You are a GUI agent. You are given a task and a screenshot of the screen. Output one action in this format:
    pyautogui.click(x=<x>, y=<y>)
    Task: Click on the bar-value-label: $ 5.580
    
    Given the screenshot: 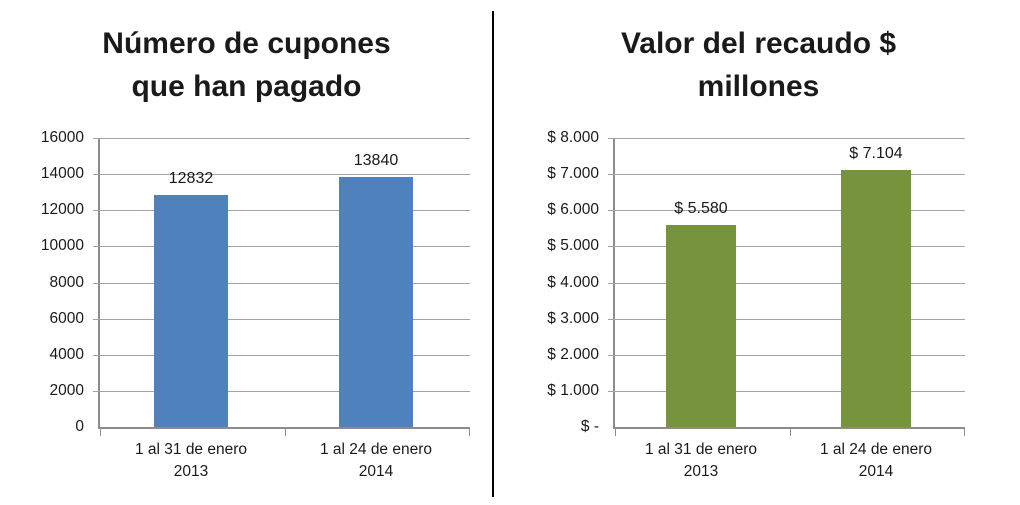 What is the action you would take?
    pyautogui.click(x=701, y=208)
    